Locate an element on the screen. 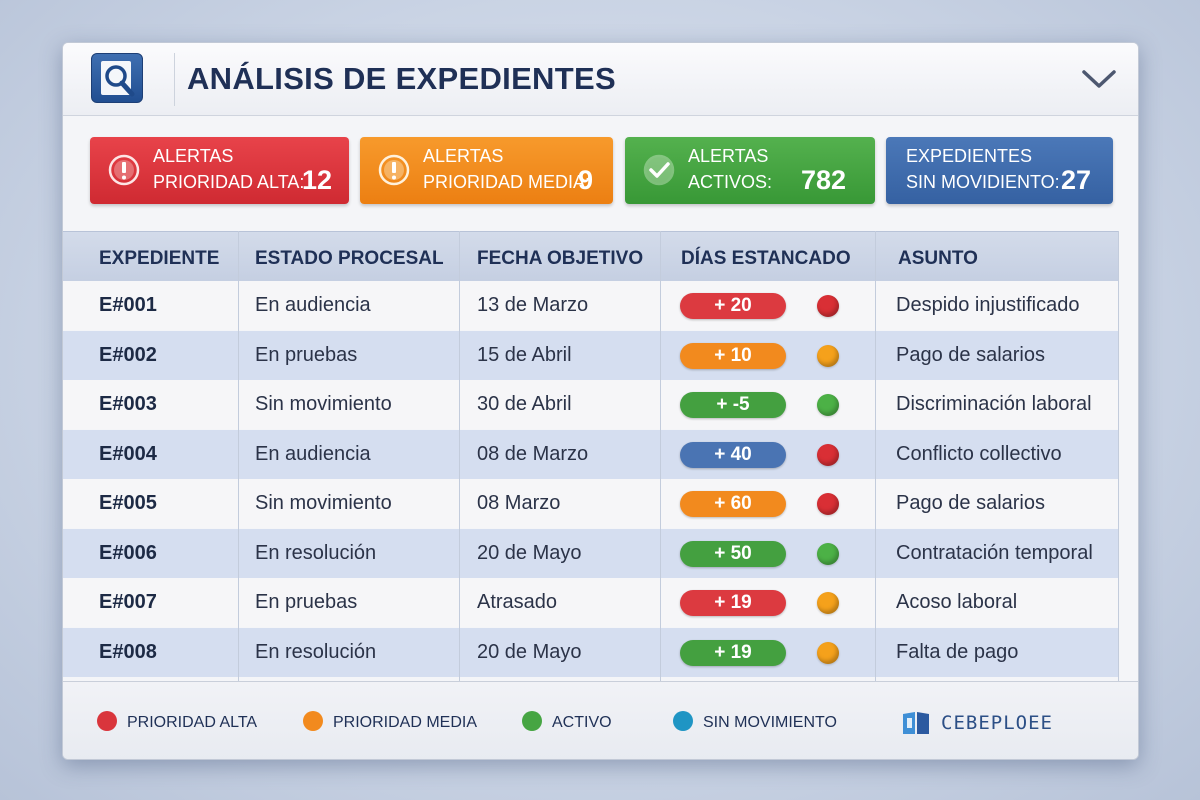  cell-fecha: 08 de Marzo is located at coordinates (533, 453).